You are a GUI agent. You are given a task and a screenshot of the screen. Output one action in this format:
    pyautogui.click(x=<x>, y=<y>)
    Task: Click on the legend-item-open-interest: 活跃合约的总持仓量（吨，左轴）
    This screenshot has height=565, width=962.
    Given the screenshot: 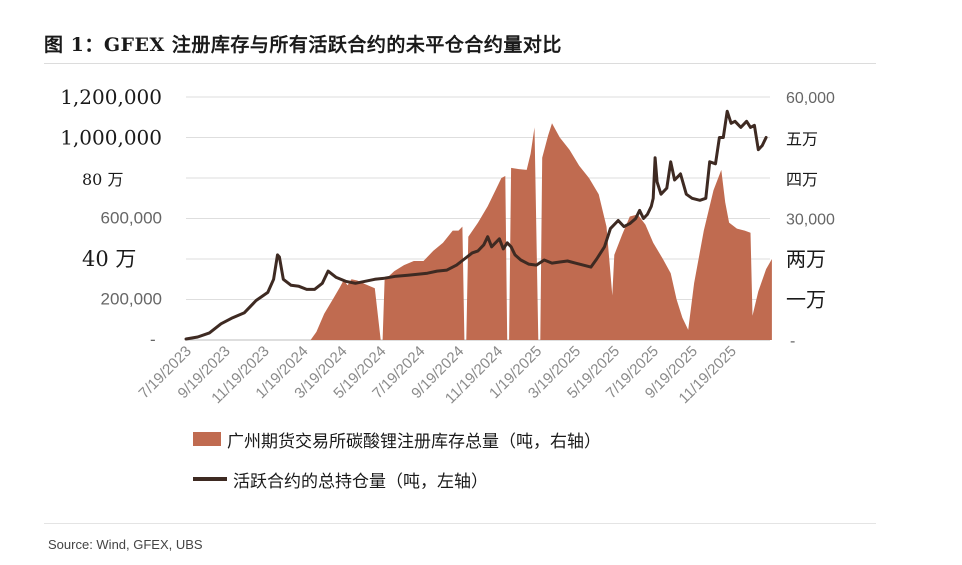 What is the action you would take?
    pyautogui.click(x=340, y=479)
    